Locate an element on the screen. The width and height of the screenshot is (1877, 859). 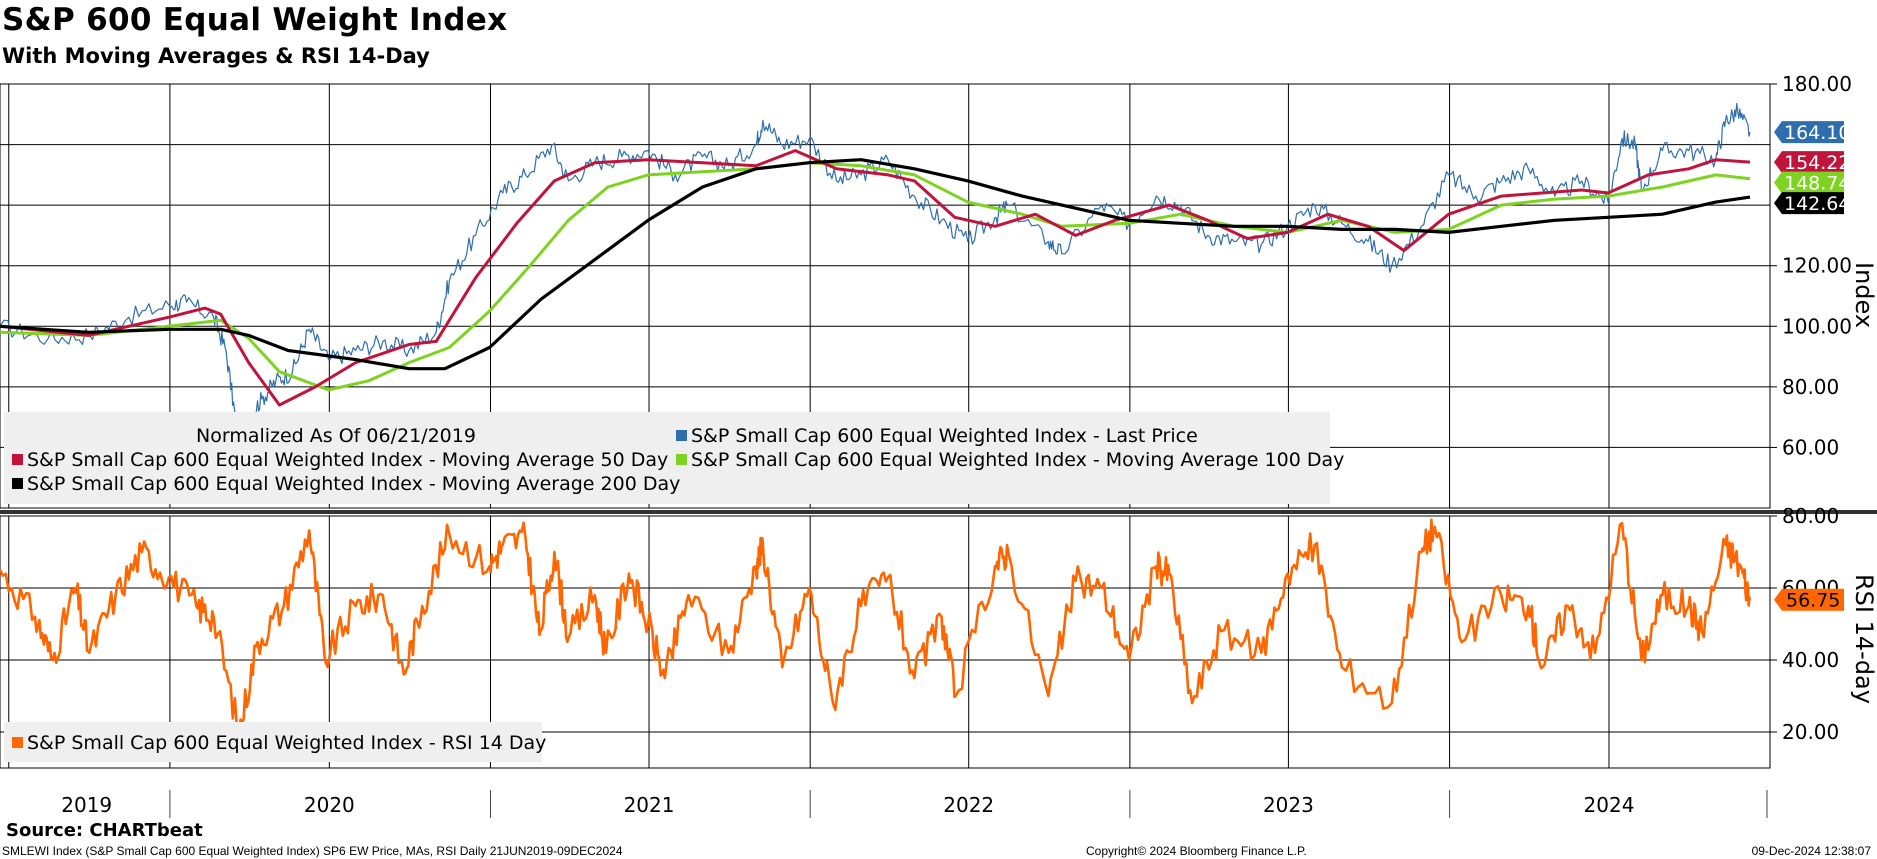
last-value-tag-ma200: 142.64 is located at coordinates (1812, 203).